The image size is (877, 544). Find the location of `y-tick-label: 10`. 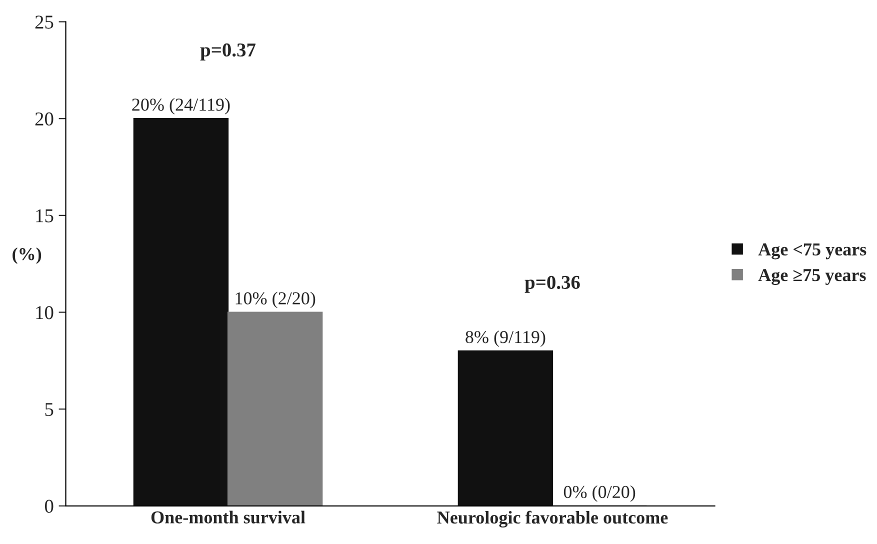

y-tick-label: 10 is located at coordinates (45, 313).